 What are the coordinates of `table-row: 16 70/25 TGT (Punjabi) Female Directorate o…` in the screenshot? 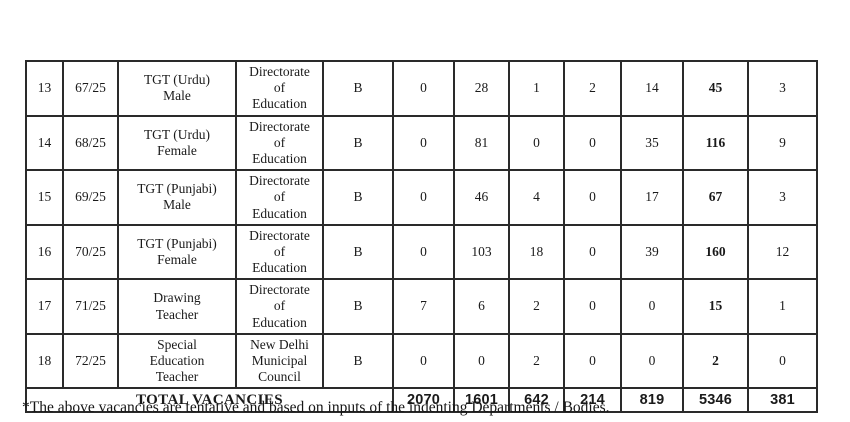 It's located at (421, 252).